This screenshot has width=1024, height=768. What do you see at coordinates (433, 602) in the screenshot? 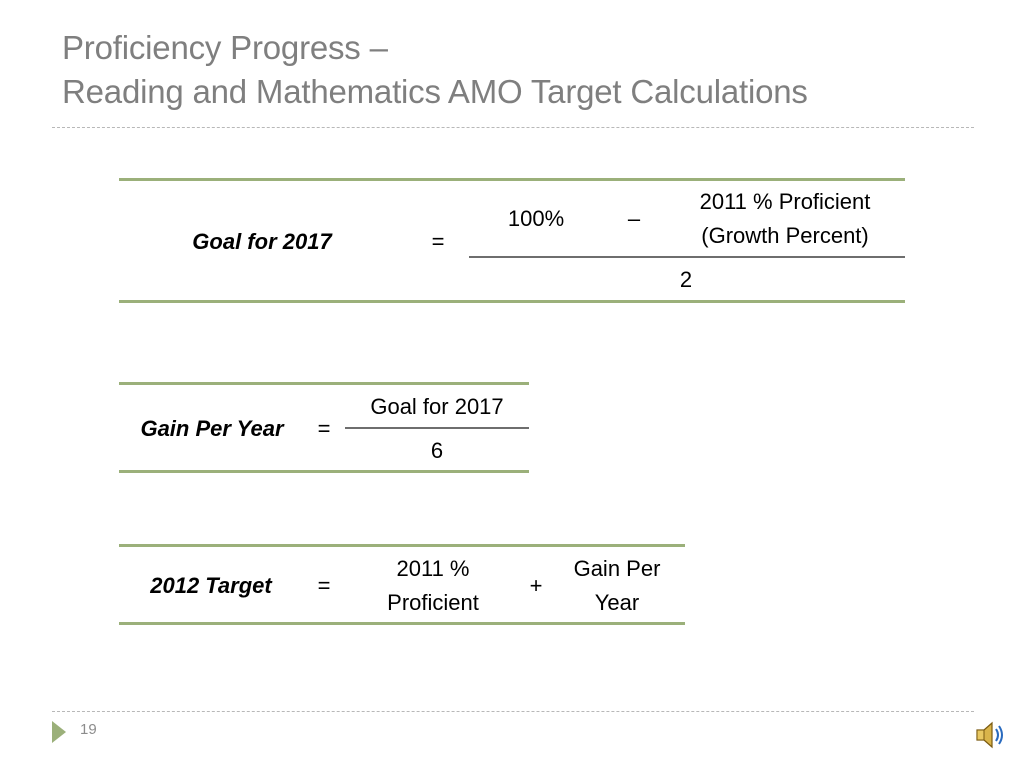
I see `formula3-term1-line2: Proficient` at bounding box center [433, 602].